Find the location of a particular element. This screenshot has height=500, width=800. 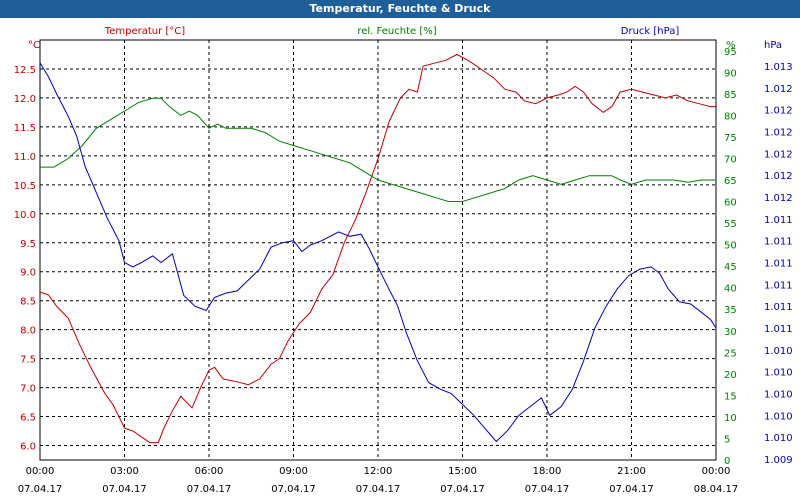

humidity-tick-label: 65 is located at coordinates (730, 181).